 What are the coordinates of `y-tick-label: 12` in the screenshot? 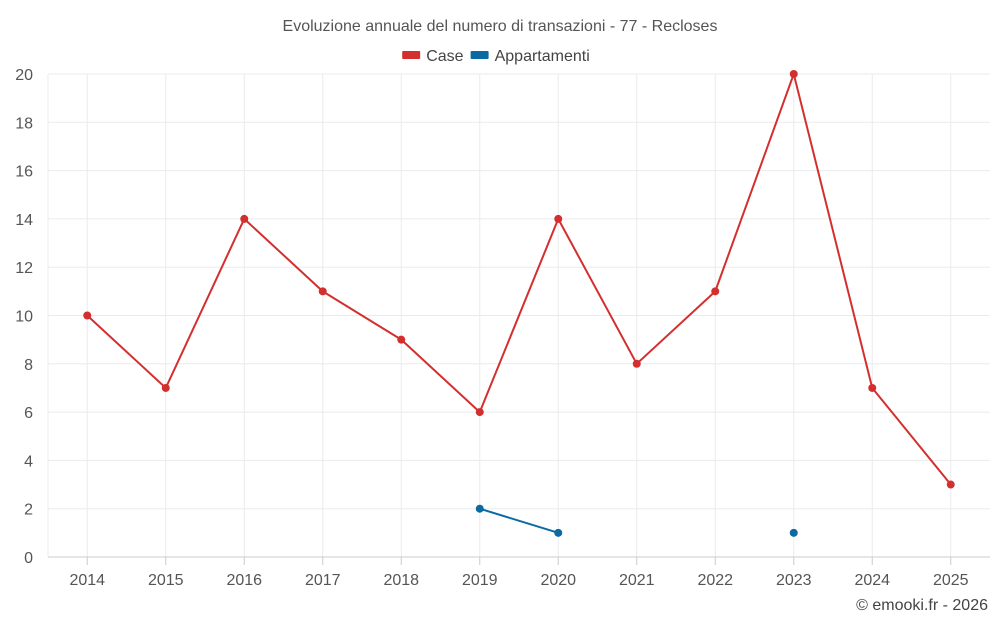 It's located at (24, 268).